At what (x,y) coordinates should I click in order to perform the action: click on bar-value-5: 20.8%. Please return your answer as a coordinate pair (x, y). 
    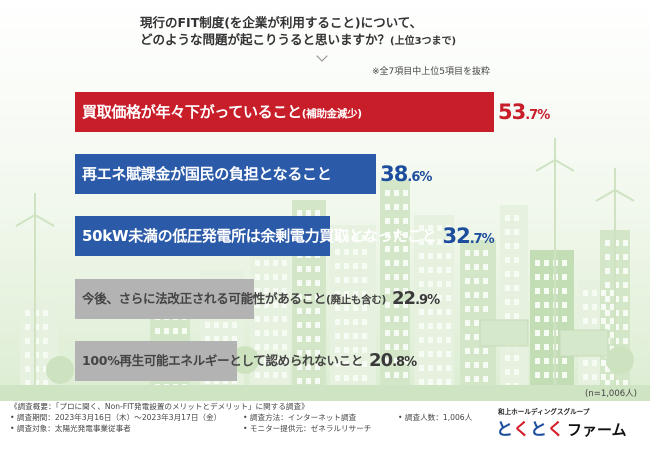
    Looking at the image, I should click on (393, 361).